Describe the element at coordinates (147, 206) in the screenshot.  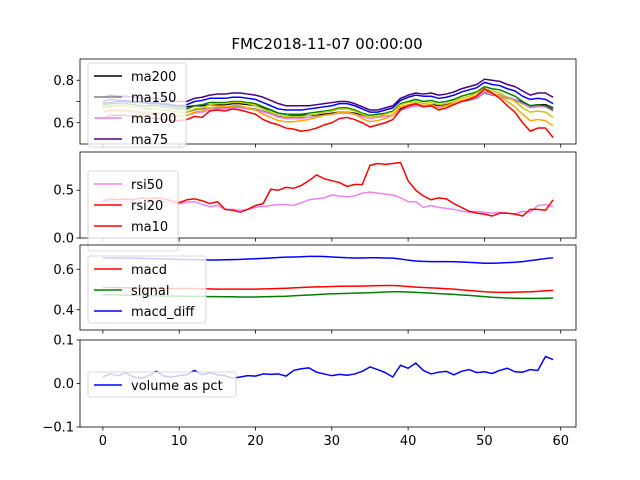
I see `legend-label-rsi20: rsi20` at that location.